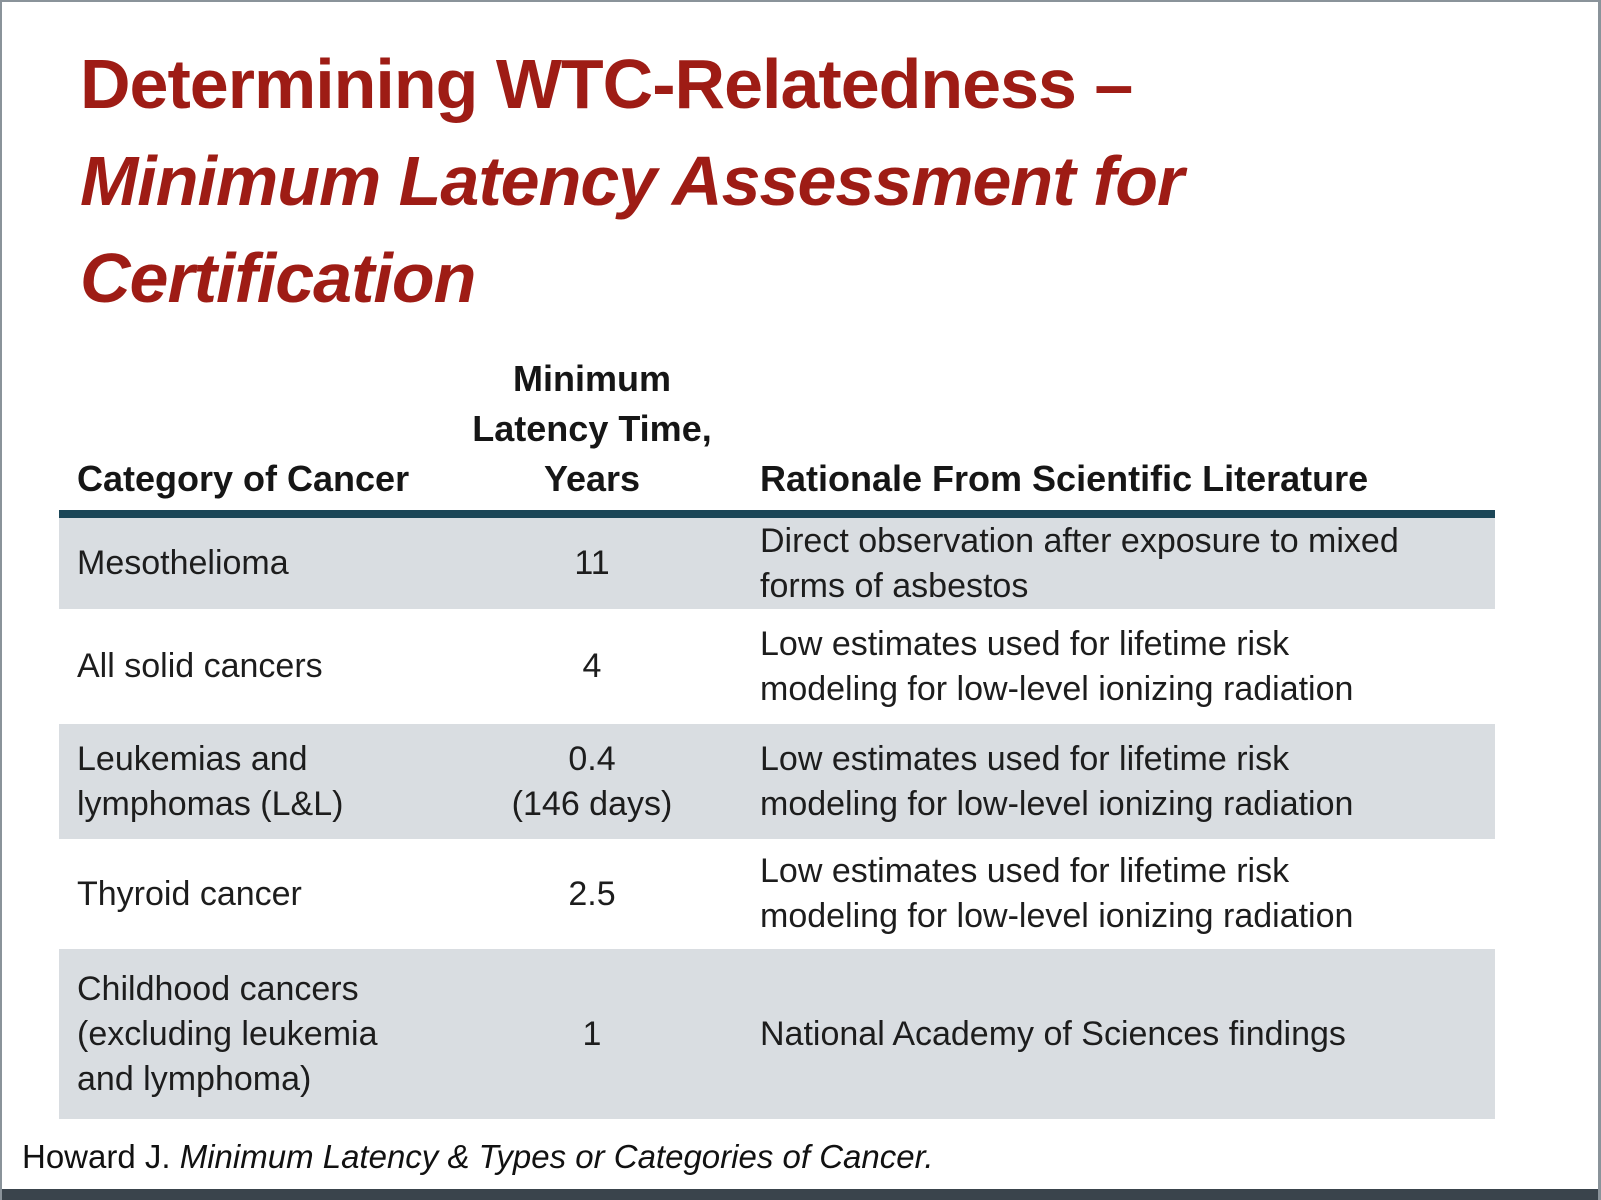 The width and height of the screenshot is (1601, 1200). Describe the element at coordinates (192, 758) in the screenshot. I see `cell-text-line: Leukemias and` at that location.